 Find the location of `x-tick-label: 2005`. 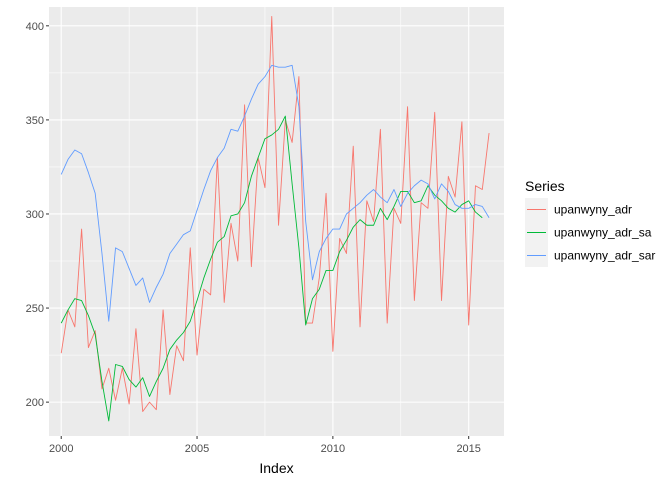

x-tick-label: 2005 is located at coordinates (197, 449).